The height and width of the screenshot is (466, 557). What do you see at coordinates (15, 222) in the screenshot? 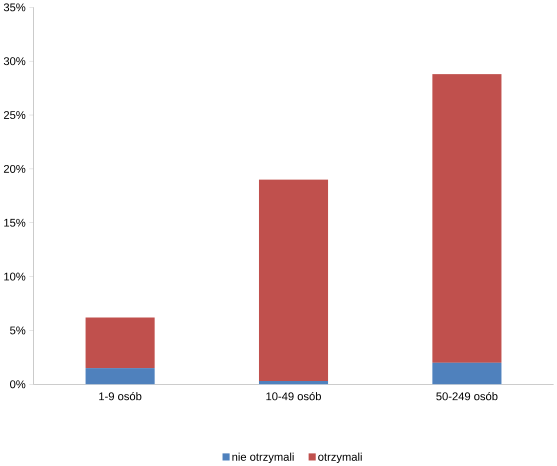
I see `y-tick-label: 15%` at bounding box center [15, 222].